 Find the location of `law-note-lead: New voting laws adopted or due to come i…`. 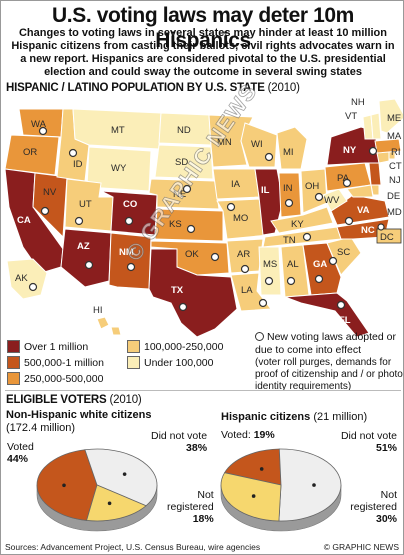

law-note-lead: New voting laws adopted or due to come i… is located at coordinates (325, 343).